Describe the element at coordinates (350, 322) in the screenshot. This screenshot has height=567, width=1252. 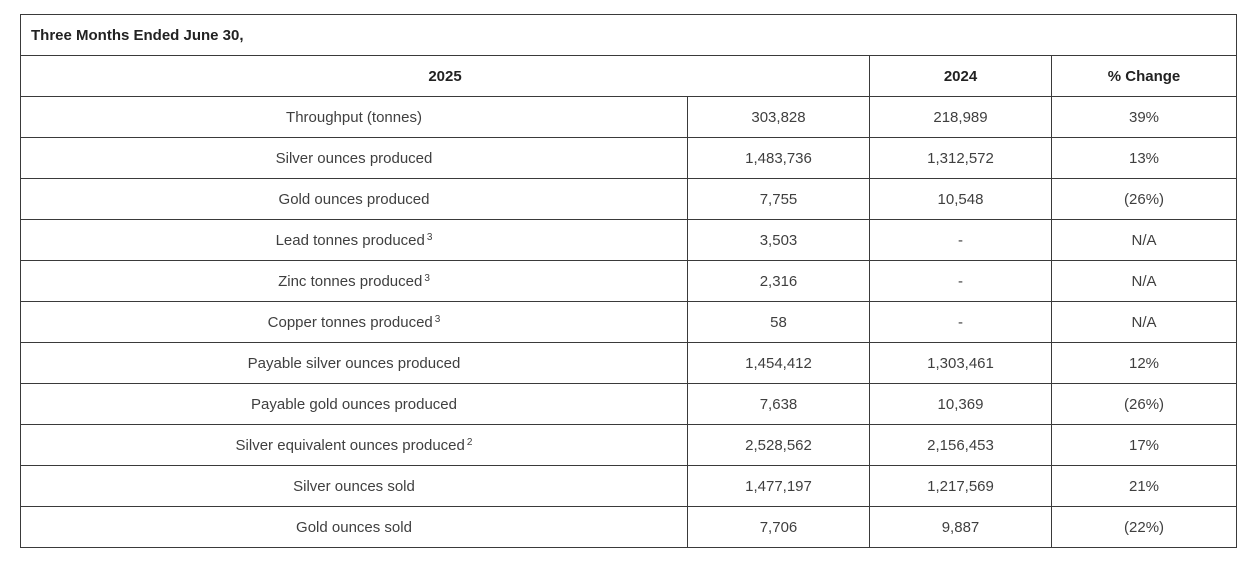
I see `row-label: Copper tonnes produced` at that location.